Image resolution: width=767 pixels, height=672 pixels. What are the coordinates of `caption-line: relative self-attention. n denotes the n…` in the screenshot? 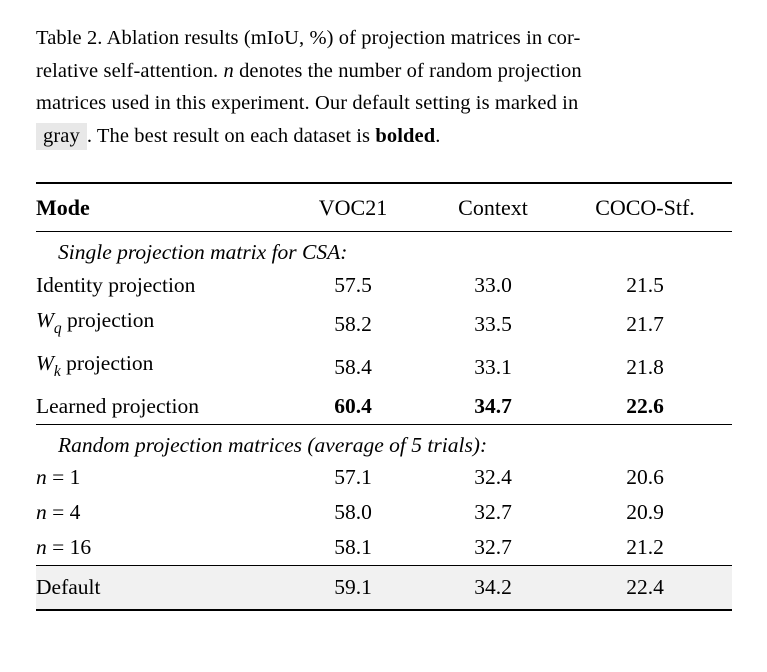 It's located at (384, 71).